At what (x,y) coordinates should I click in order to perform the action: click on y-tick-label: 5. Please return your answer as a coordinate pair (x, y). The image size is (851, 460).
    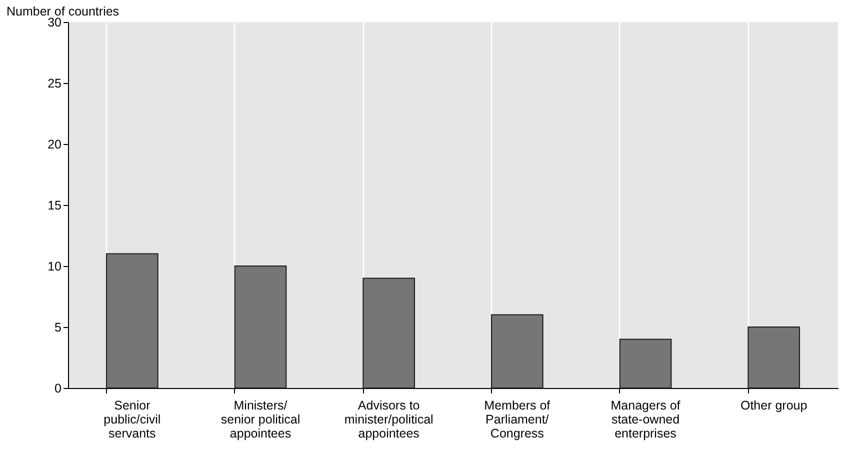
    Looking at the image, I should click on (58, 327).